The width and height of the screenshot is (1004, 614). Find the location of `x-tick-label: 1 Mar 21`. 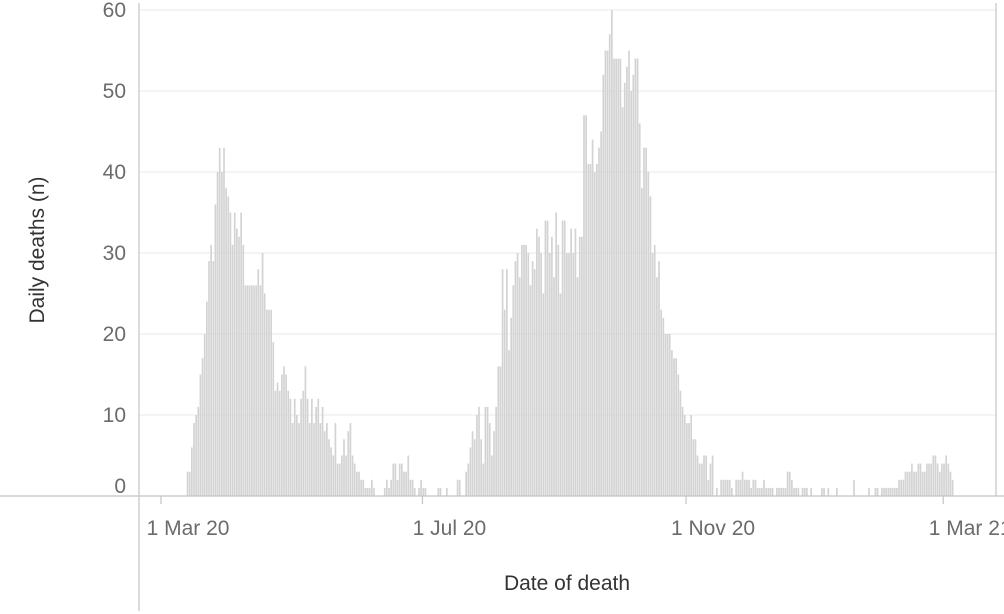

x-tick-label: 1 Mar 21 is located at coordinates (966, 528).